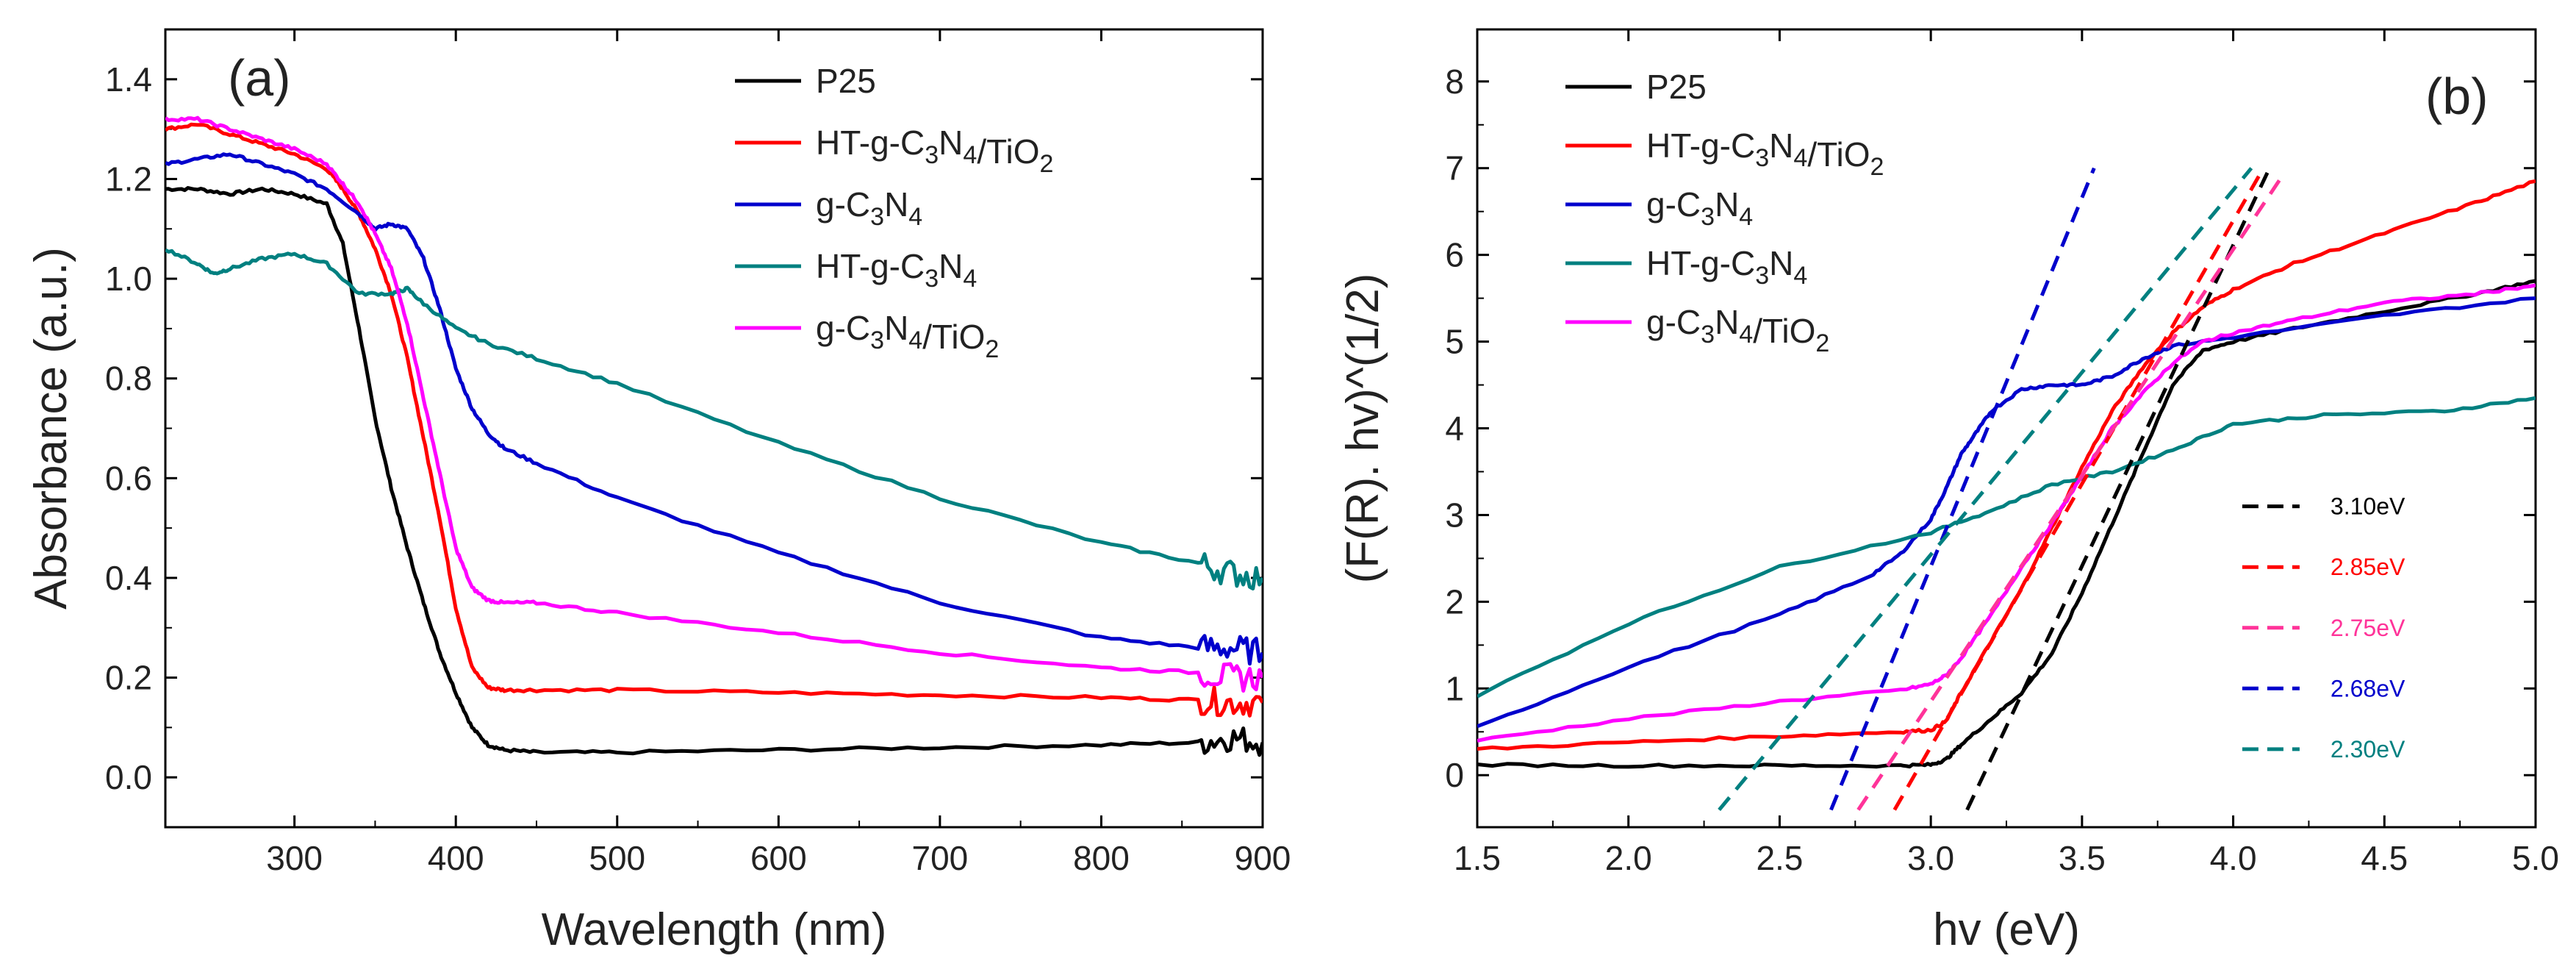 Image resolution: width=2576 pixels, height=975 pixels. Describe the element at coordinates (1930, 858) in the screenshot. I see `x-tick-label: 3.0` at that location.